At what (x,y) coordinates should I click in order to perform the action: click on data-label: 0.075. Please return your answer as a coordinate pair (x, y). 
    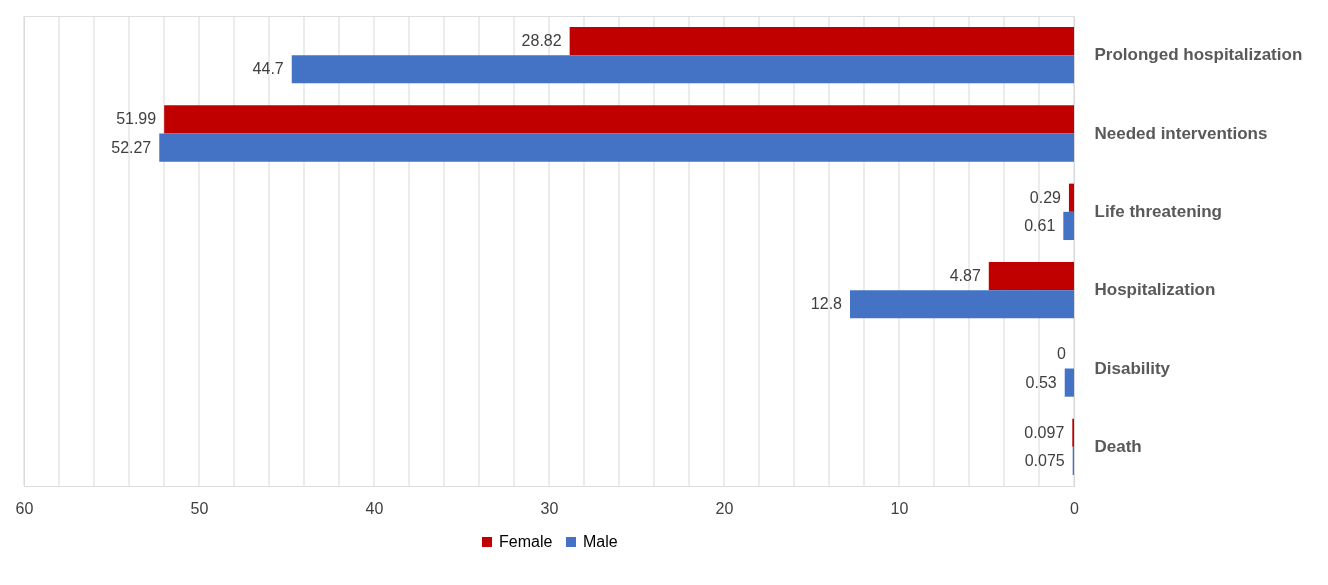
    Looking at the image, I should click on (1044, 460).